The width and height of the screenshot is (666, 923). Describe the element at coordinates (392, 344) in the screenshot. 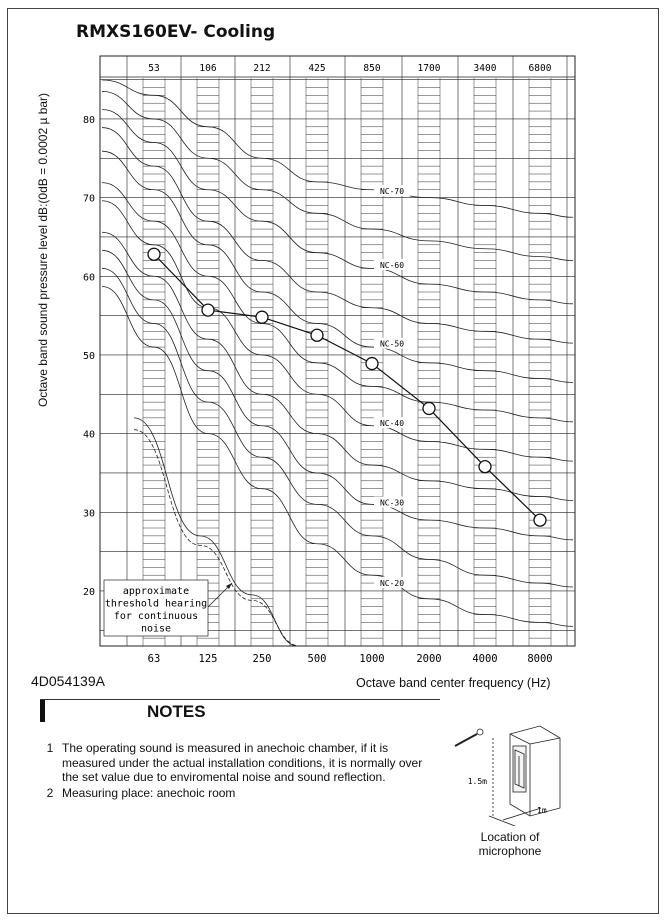

I see `nc-label: NC-50` at that location.